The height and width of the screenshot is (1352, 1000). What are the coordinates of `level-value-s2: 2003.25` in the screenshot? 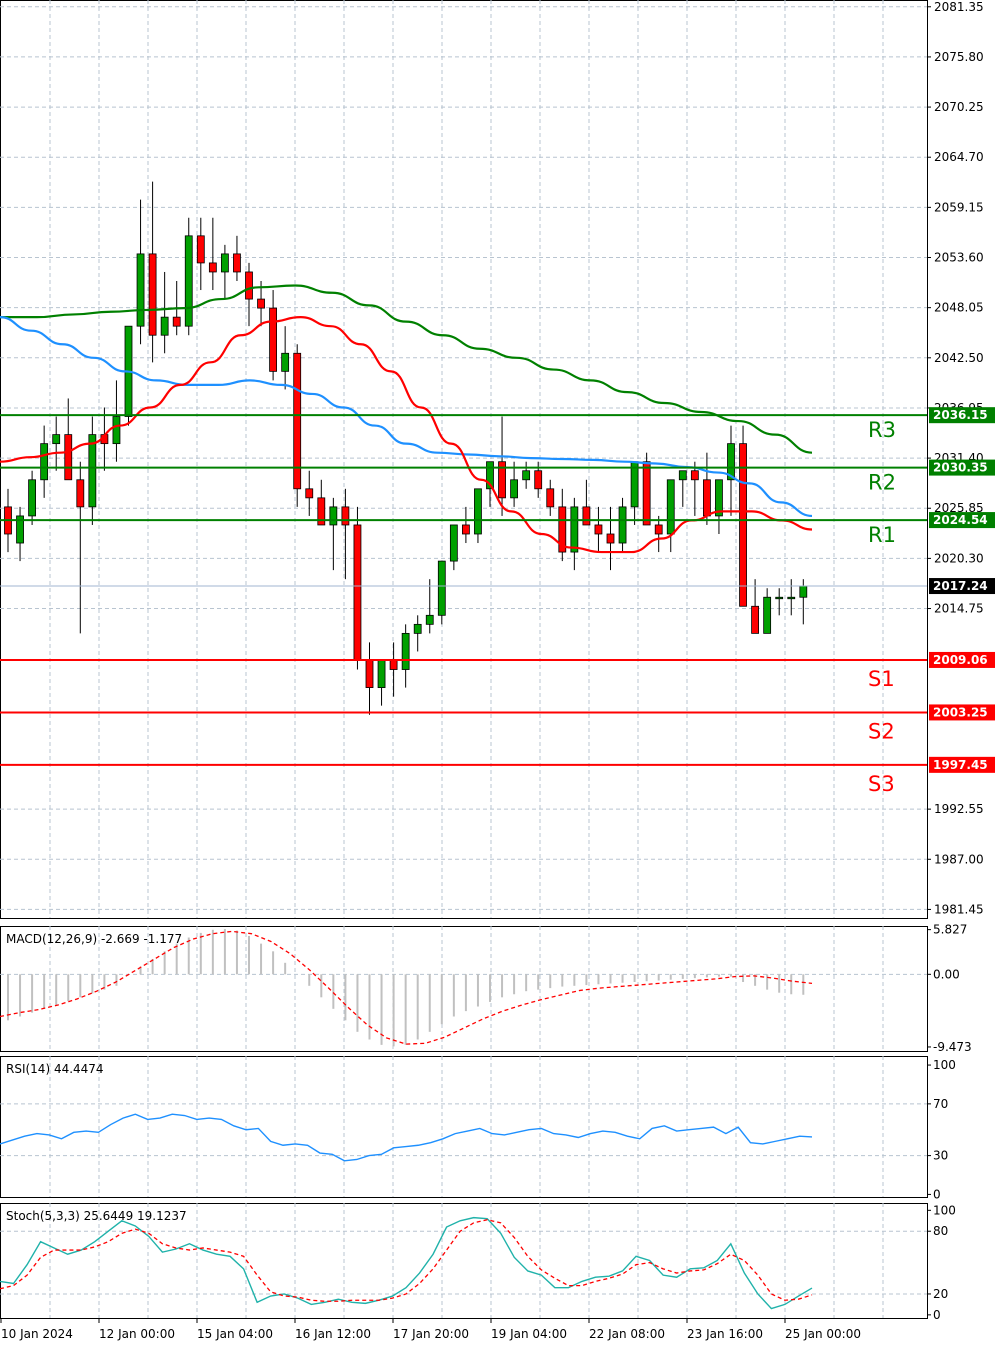 It's located at (960, 712).